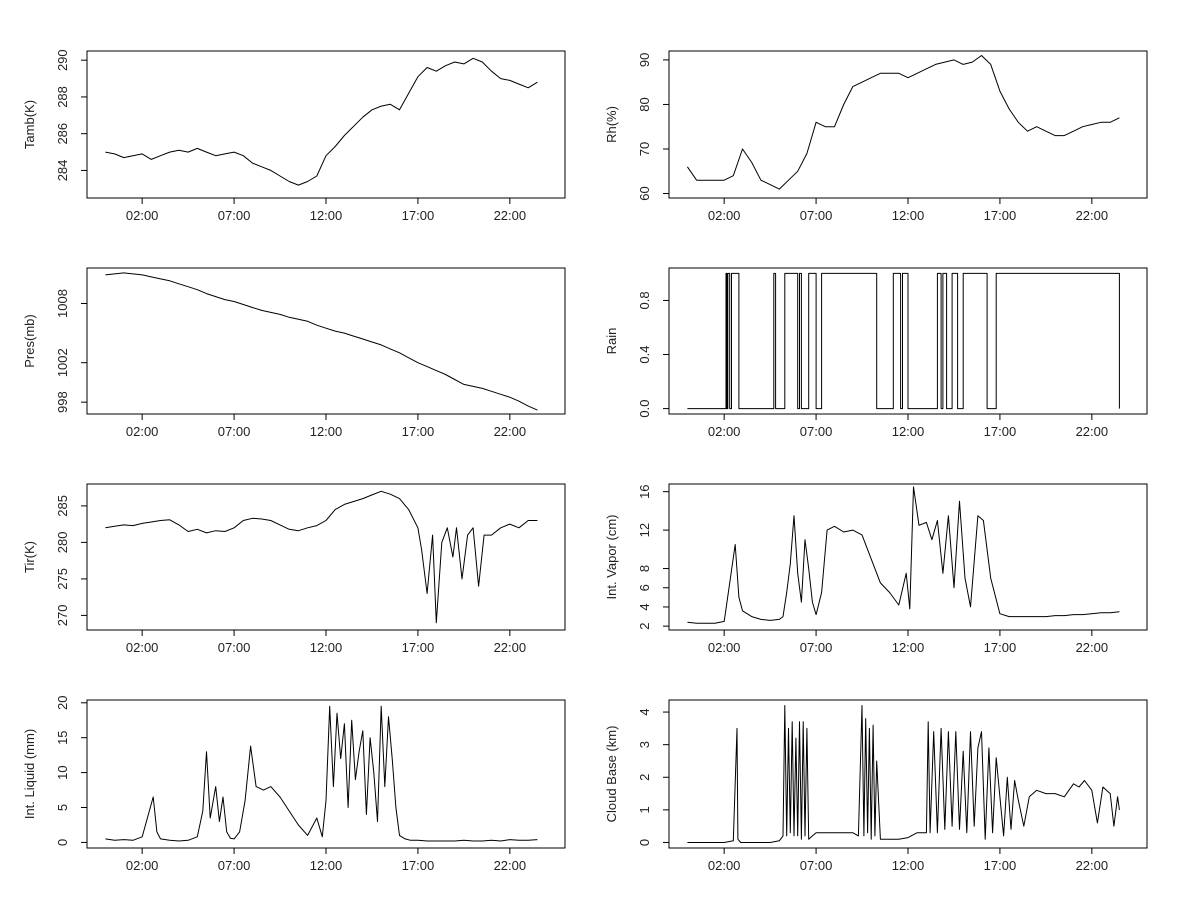 This screenshot has height=900, width=1200. What do you see at coordinates (62, 402) in the screenshot?
I see `y-tick-label: 998` at bounding box center [62, 402].